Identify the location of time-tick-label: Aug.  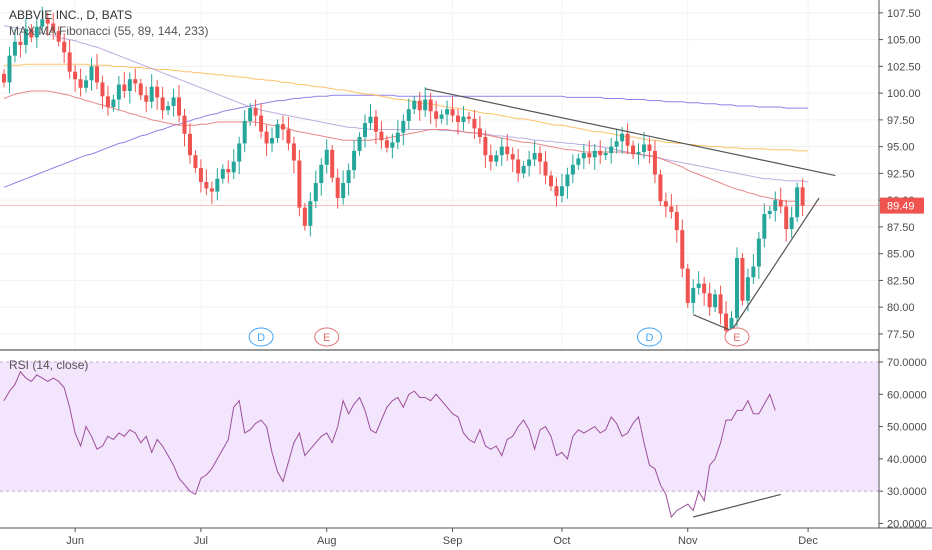
(327, 541).